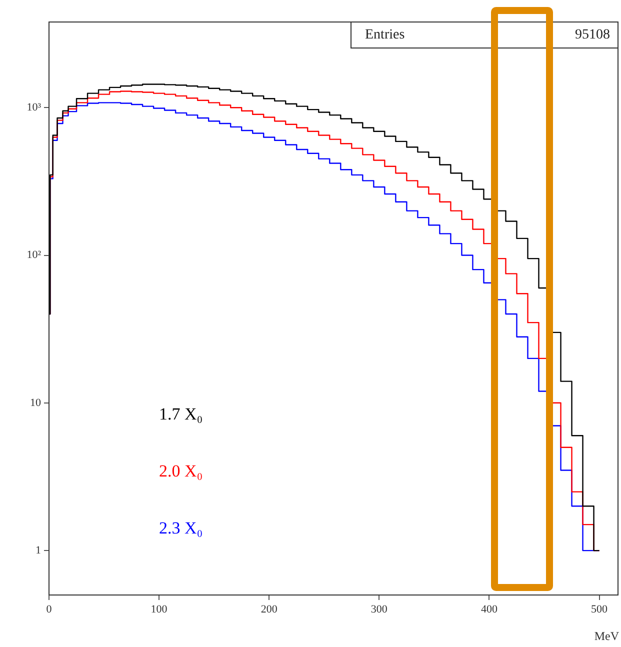 The width and height of the screenshot is (621, 647). What do you see at coordinates (385, 35) in the screenshot?
I see `annotation: Entries` at bounding box center [385, 35].